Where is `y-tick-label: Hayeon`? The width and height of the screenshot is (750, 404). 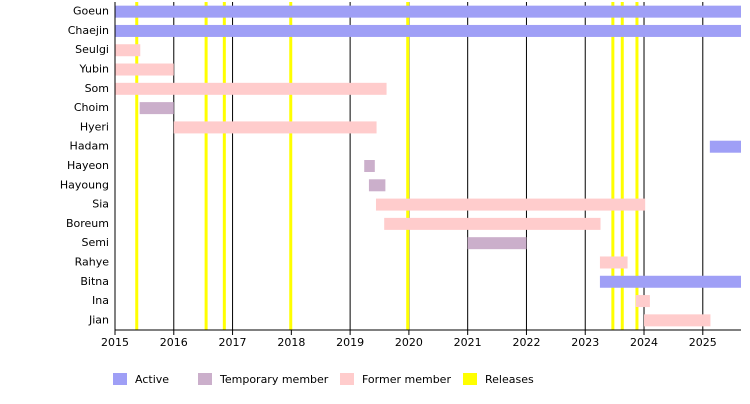
y-tick-label: Hayeon is located at coordinates (88, 165).